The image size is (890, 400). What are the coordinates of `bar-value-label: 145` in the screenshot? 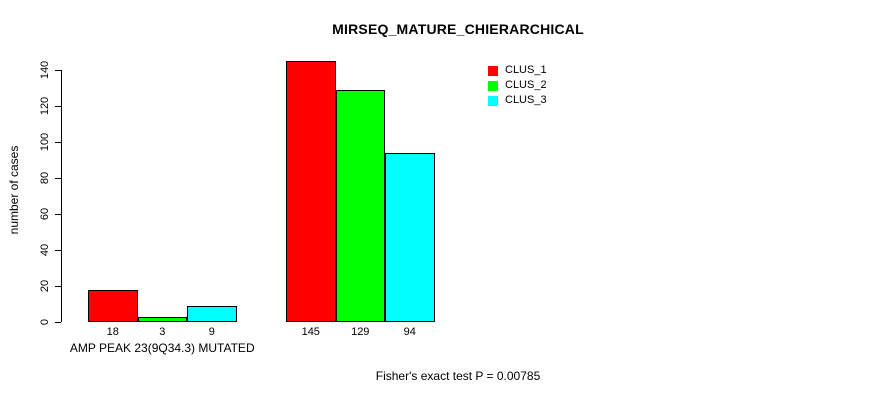 It's located at (310, 332).